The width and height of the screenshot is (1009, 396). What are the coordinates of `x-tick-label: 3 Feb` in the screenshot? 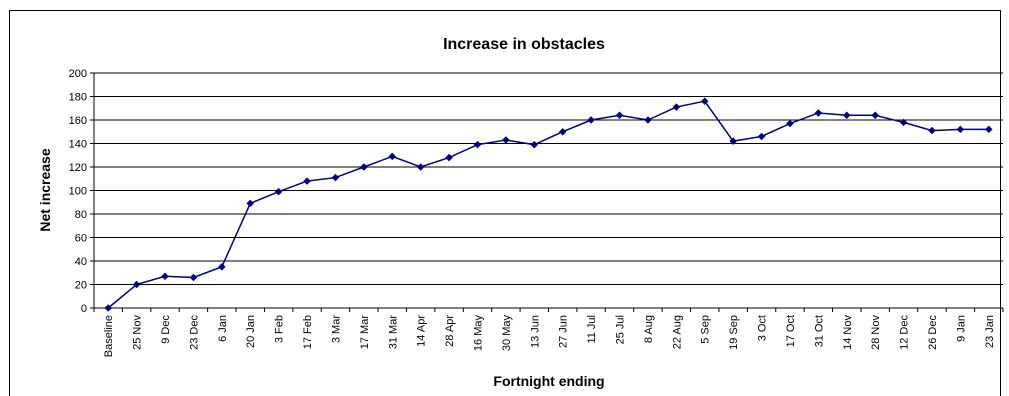 It's located at (280, 329).